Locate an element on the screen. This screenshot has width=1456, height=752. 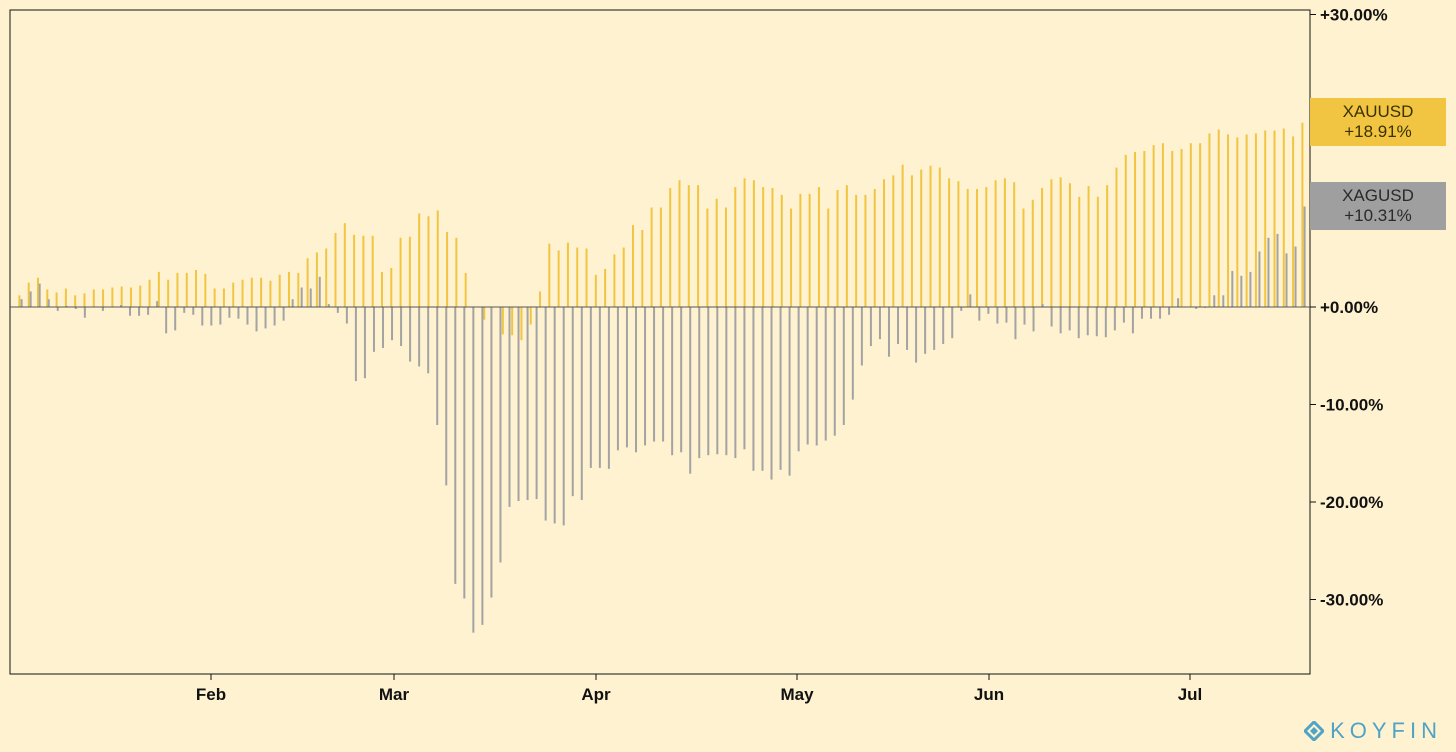
koyfin-diamond-icon is located at coordinates (1314, 731).